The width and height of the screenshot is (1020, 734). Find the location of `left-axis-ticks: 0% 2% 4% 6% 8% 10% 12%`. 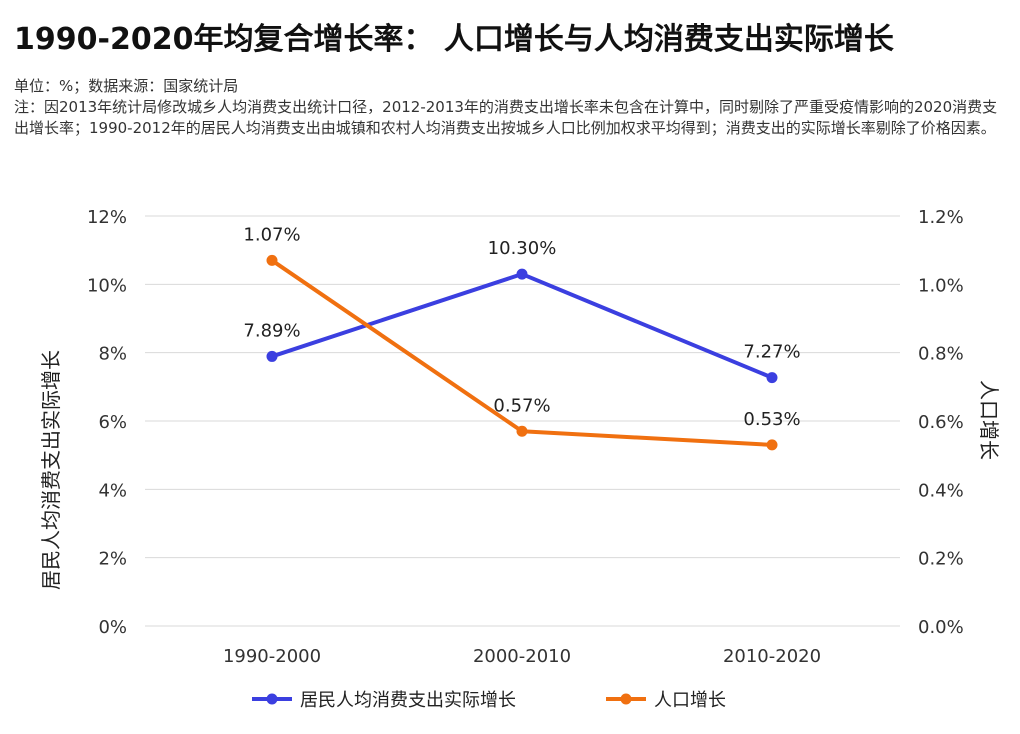

left-axis-ticks: 0% 2% 4% 6% 8% 10% 12% is located at coordinates (107, 422).